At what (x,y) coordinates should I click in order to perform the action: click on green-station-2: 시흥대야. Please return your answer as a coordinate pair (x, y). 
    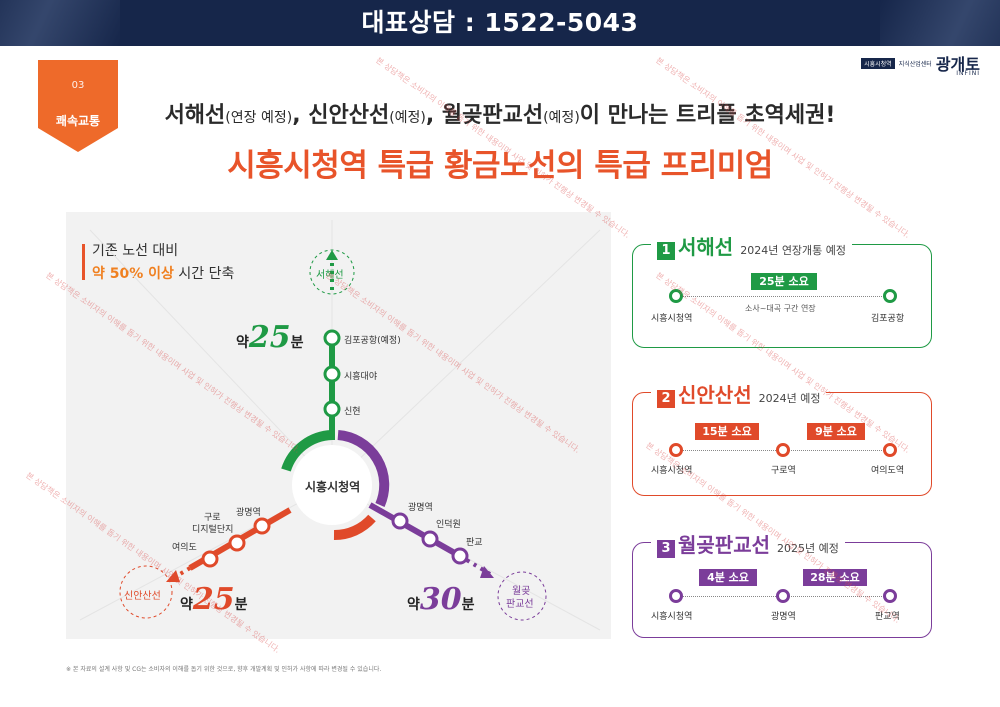
    Looking at the image, I should click on (361, 377).